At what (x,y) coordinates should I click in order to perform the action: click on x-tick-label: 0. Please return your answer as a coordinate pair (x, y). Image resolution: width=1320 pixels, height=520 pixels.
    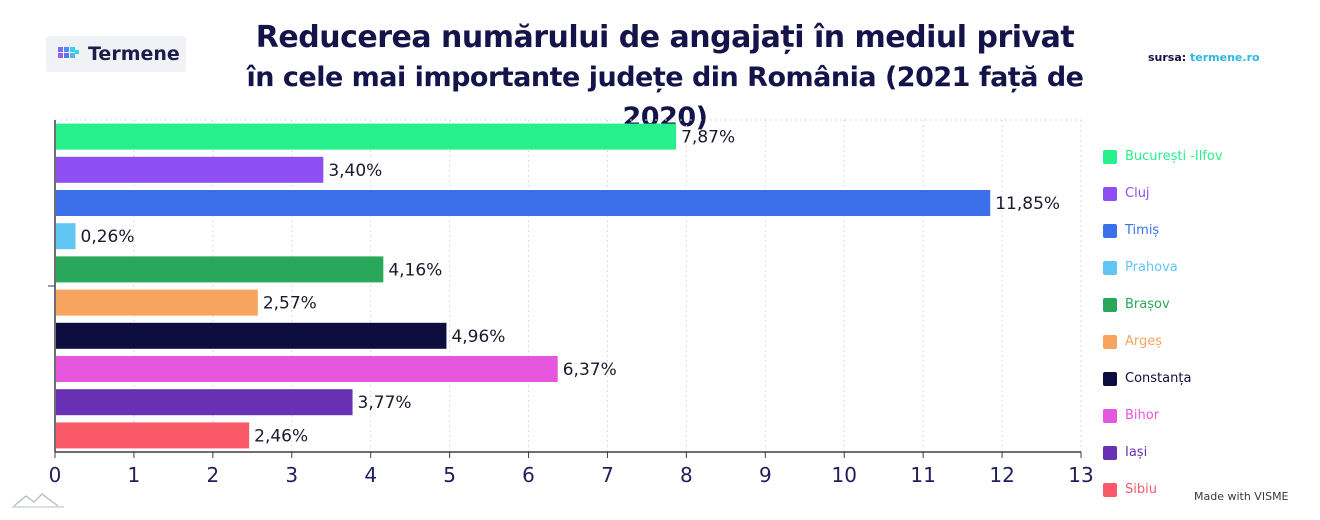
    Looking at the image, I should click on (55, 475).